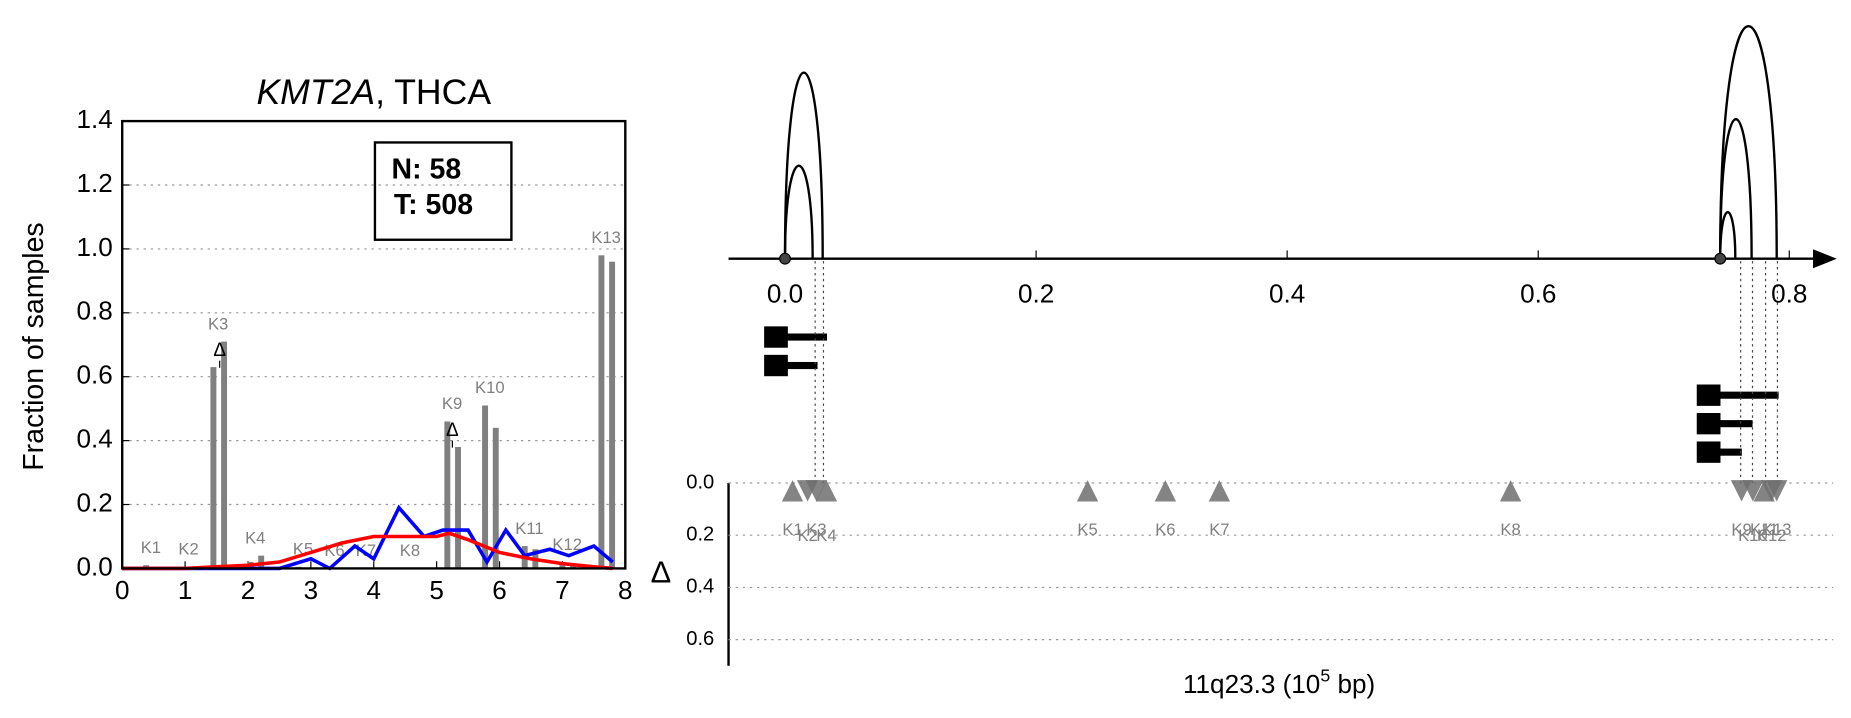 The width and height of the screenshot is (1851, 718). Describe the element at coordinates (785, 293) in the screenshot. I see `x-tick-label: 0.0` at that location.